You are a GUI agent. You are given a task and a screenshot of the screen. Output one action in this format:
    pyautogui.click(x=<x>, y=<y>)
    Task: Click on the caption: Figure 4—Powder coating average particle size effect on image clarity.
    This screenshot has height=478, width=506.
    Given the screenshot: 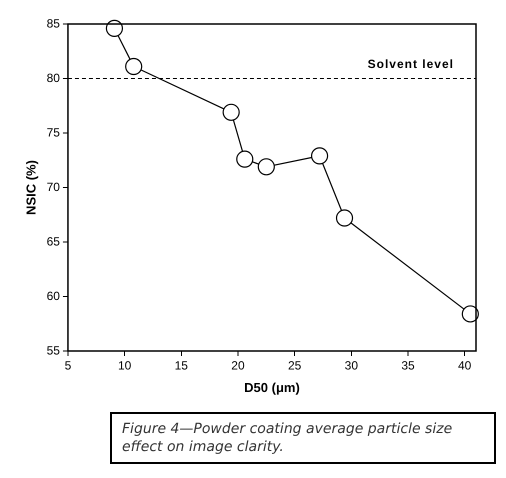 What is the action you would take?
    pyautogui.click(x=288, y=438)
    